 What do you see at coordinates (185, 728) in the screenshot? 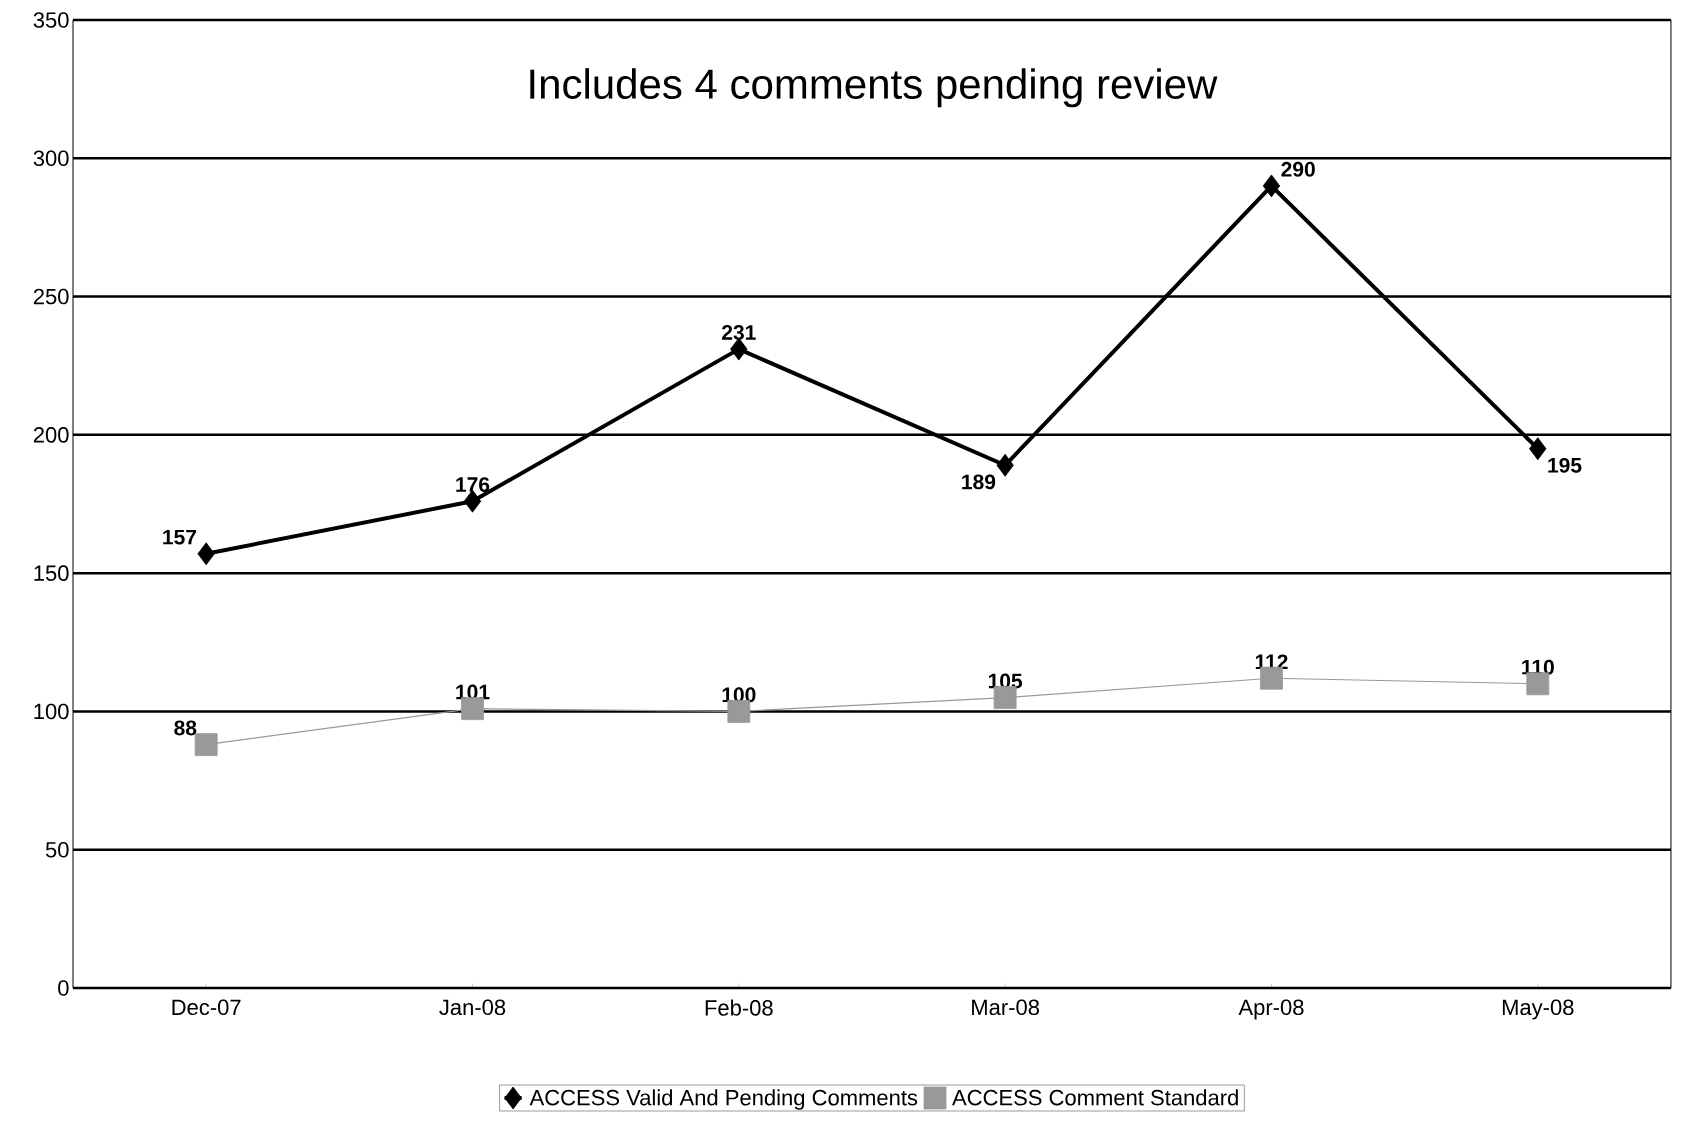
I see `data-label: 88` at bounding box center [185, 728].